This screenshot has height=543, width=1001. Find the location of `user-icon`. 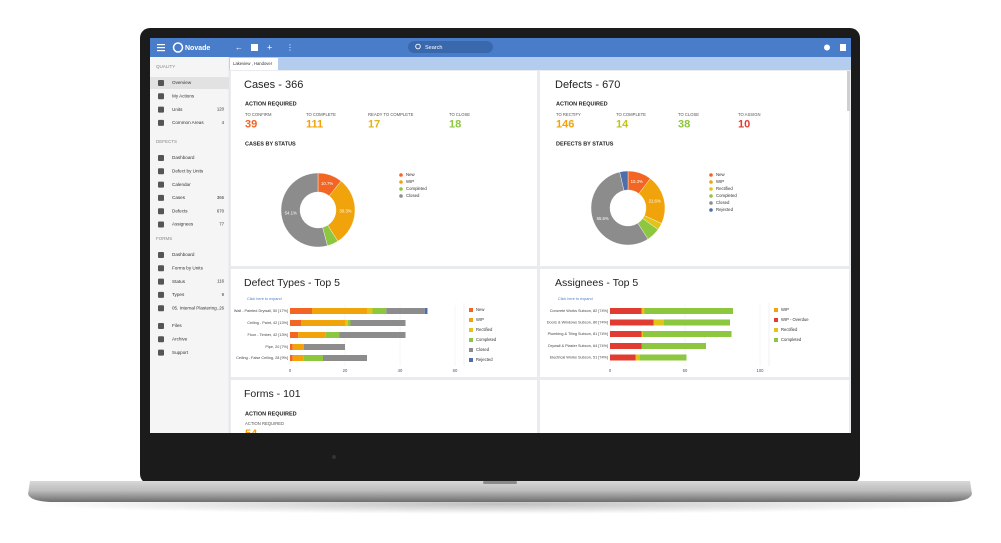

user-icon is located at coordinates (843, 47).